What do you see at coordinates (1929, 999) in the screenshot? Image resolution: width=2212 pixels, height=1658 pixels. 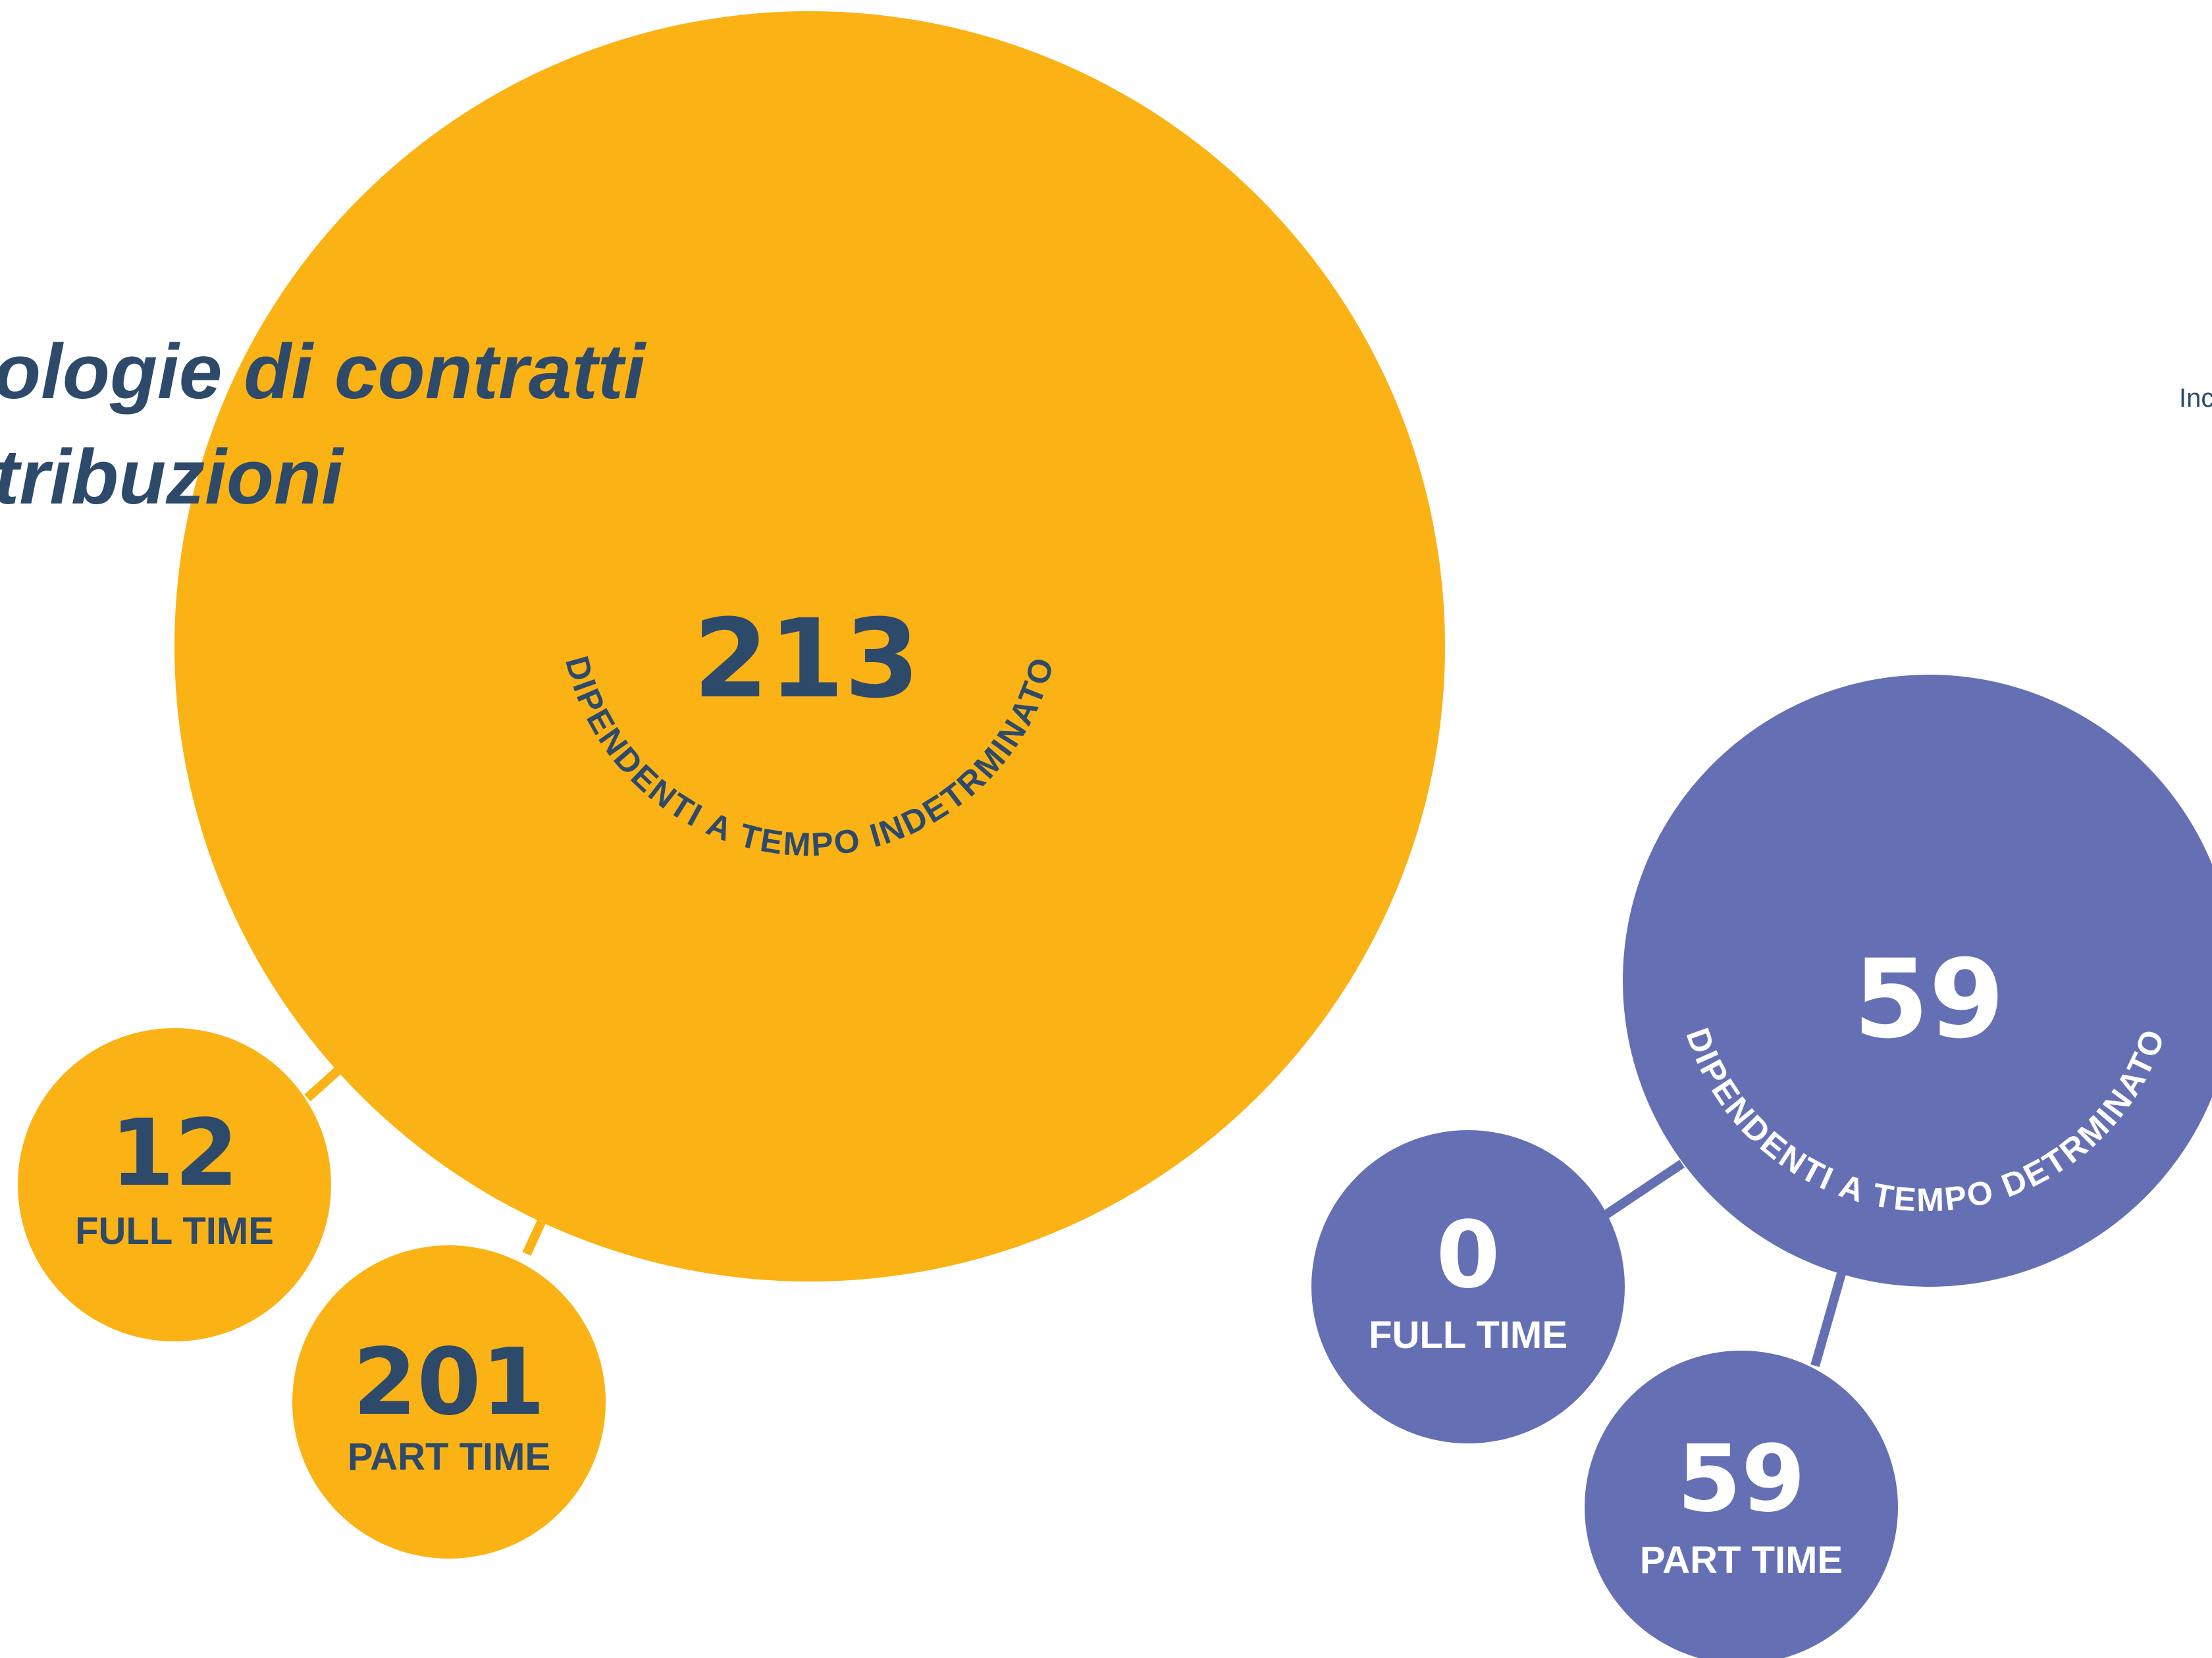 I see `determinato-total: 59` at bounding box center [1929, 999].